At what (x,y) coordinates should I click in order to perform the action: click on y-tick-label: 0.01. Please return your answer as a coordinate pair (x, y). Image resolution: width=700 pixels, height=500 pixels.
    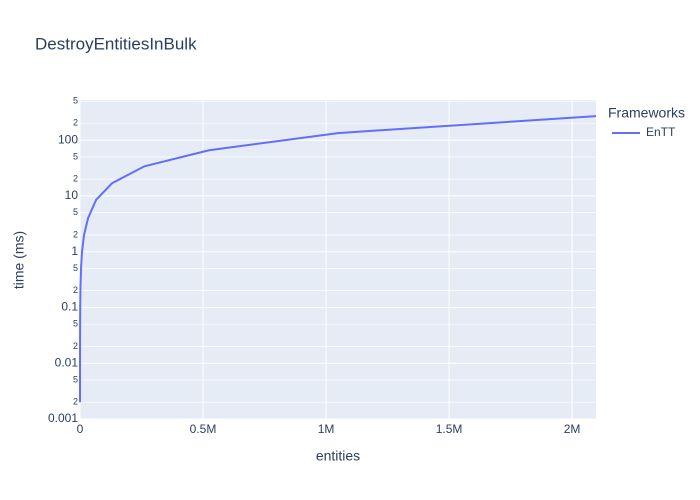
    Looking at the image, I should click on (67, 362).